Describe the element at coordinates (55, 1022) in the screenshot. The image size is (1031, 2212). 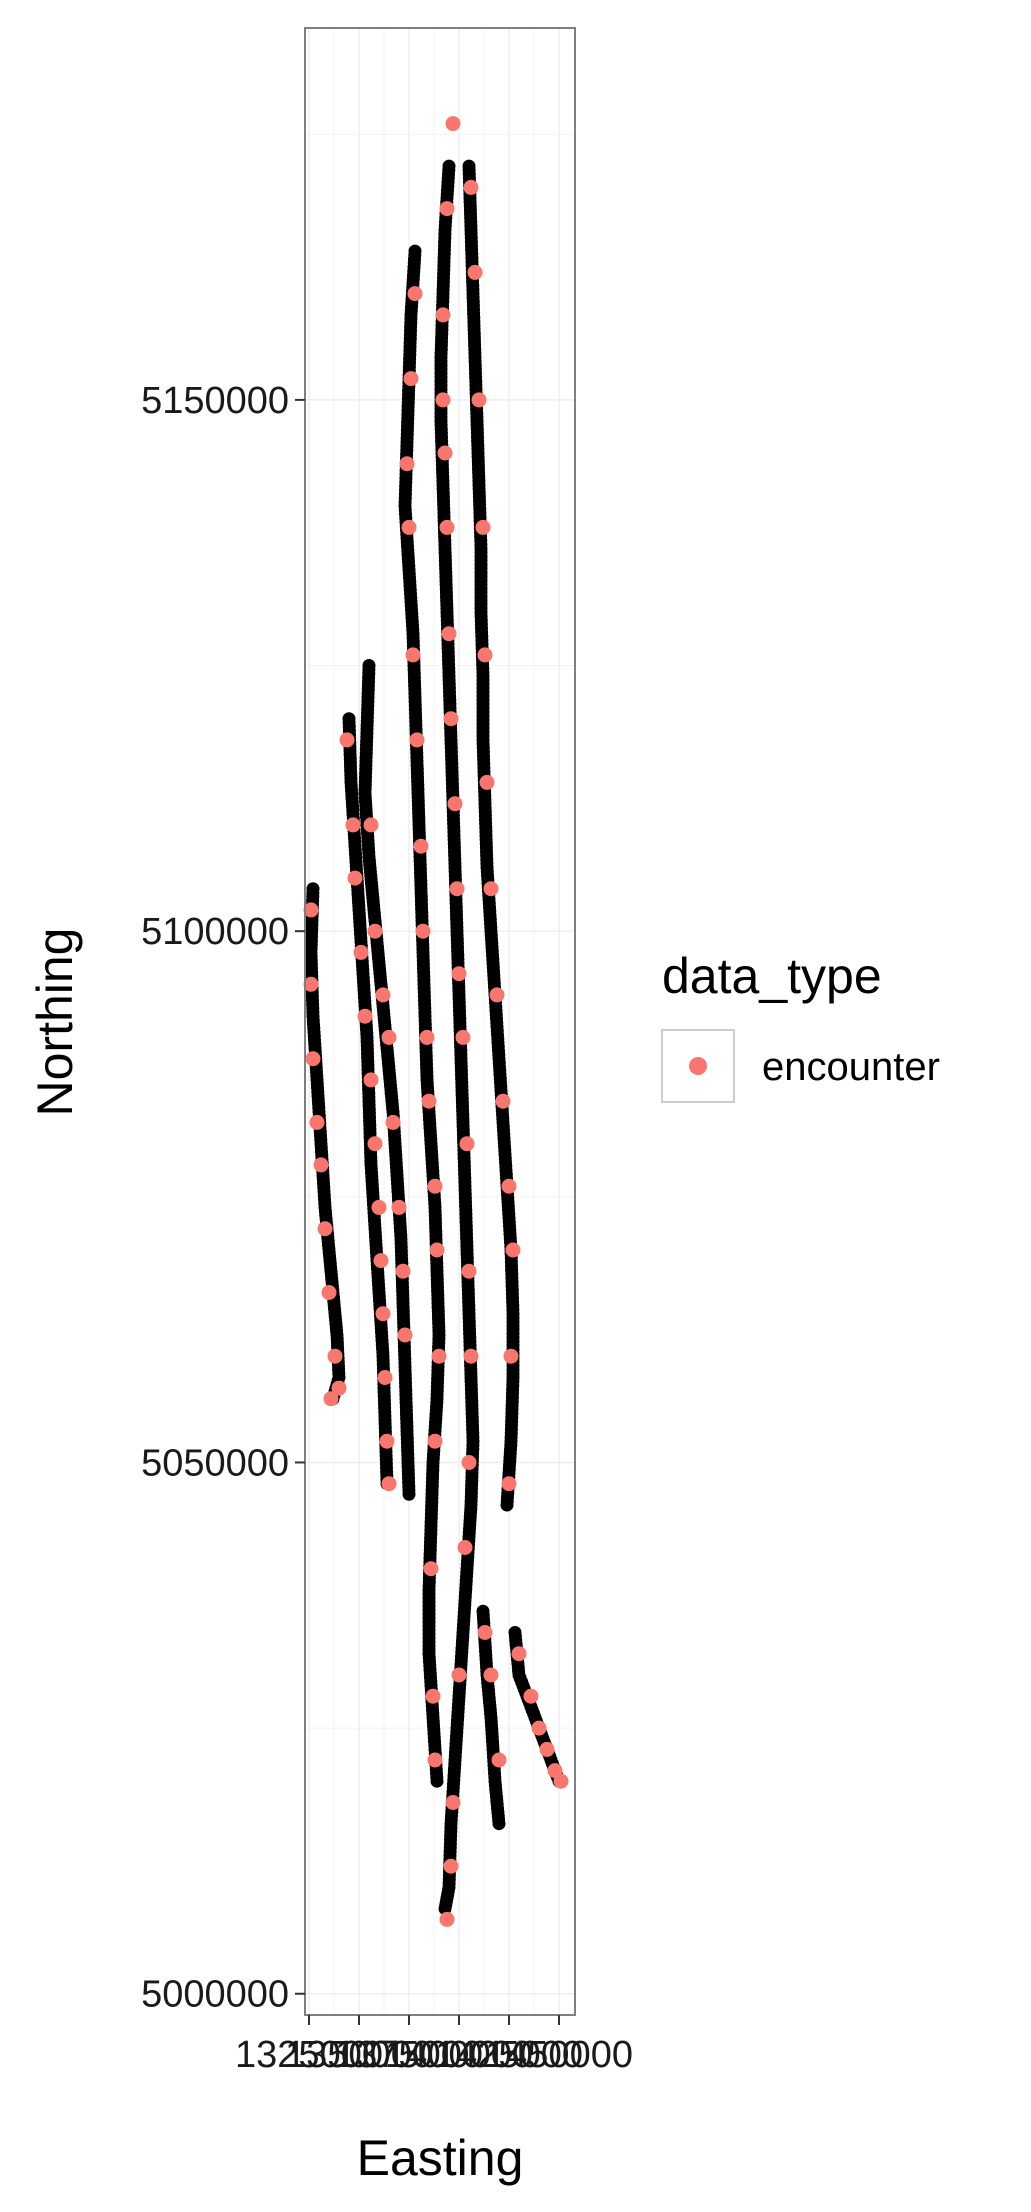
I see `y-axis-title: Northing` at that location.